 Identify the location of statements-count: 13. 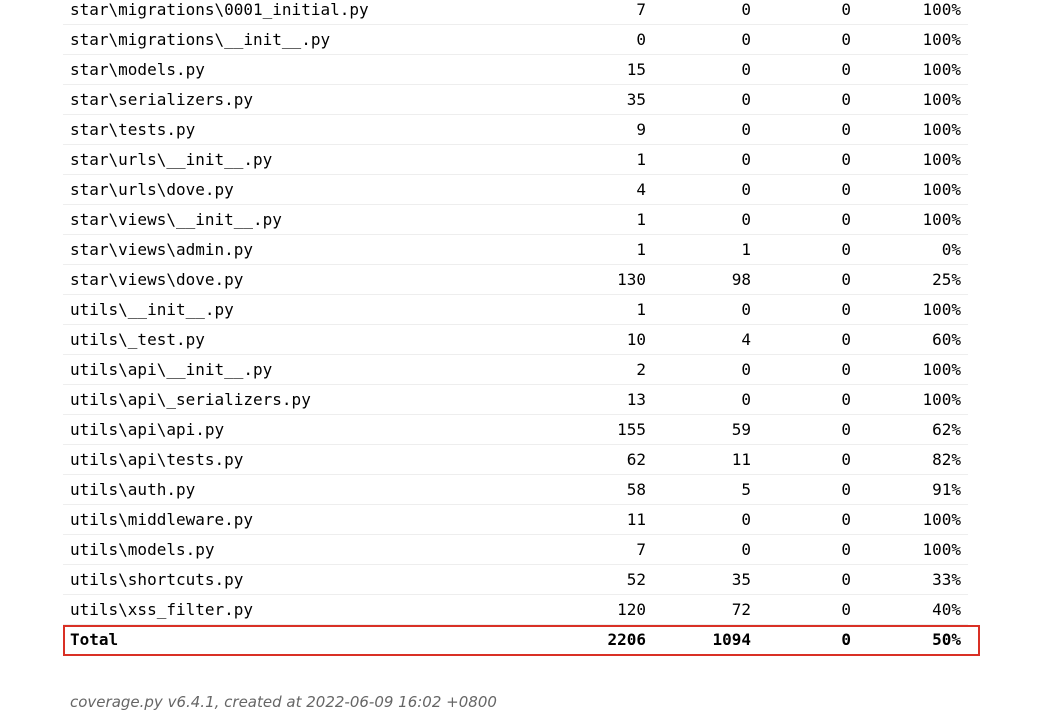
(581, 399).